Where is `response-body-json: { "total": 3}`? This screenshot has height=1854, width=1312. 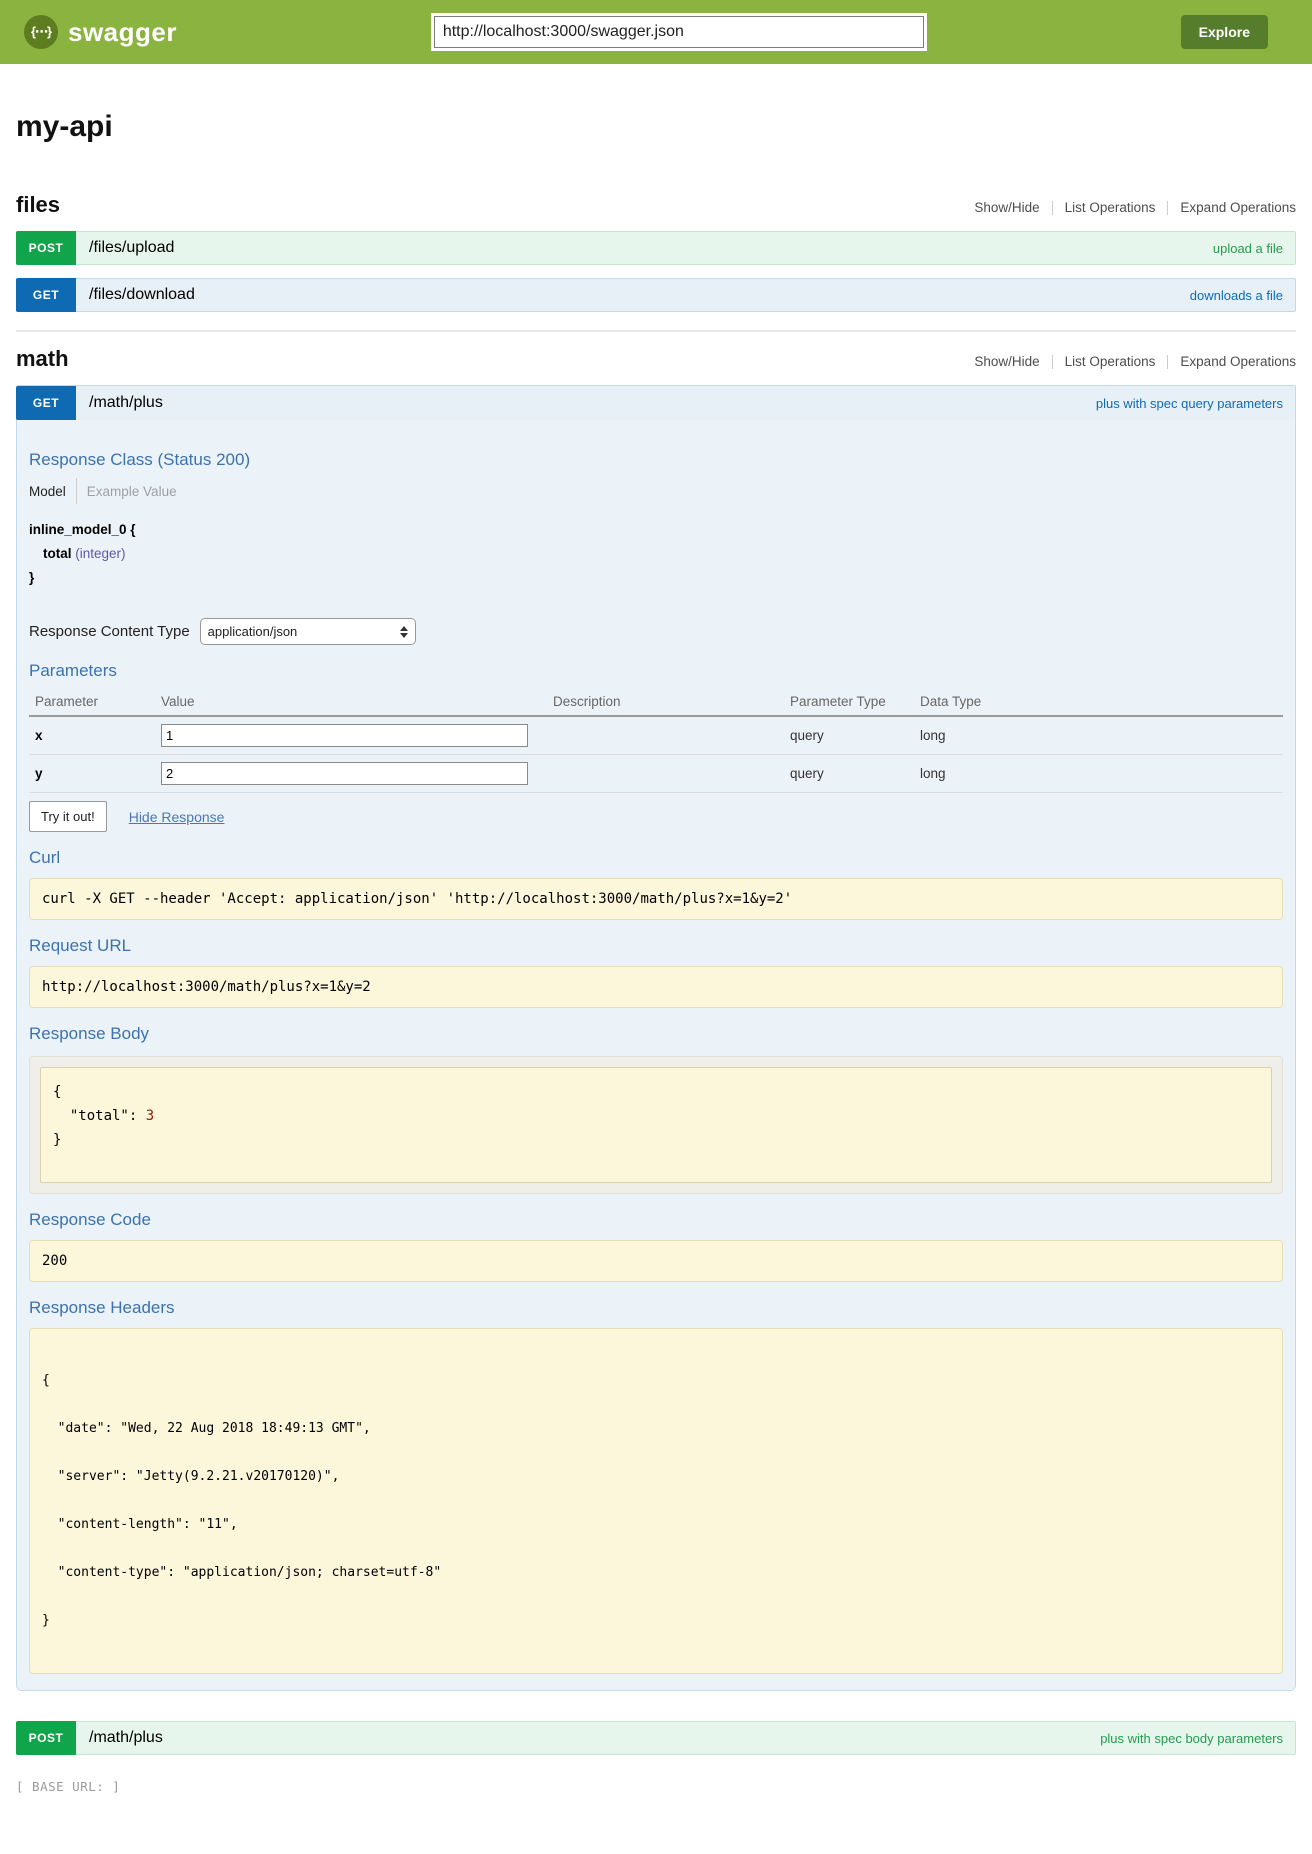 response-body-json: { "total": 3} is located at coordinates (656, 1125).